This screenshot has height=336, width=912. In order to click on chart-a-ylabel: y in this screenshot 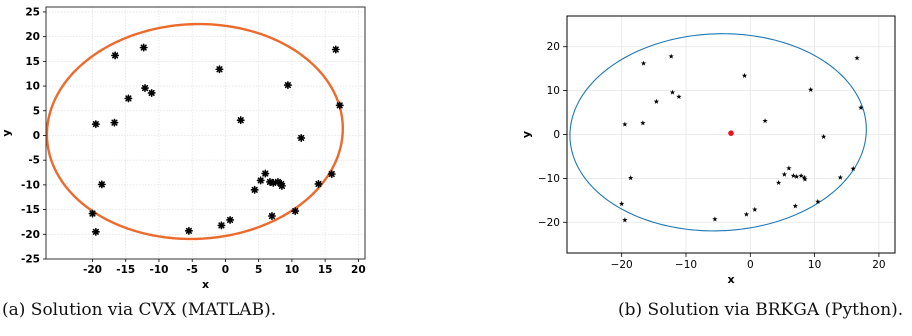, I will do `click(6, 132)`.